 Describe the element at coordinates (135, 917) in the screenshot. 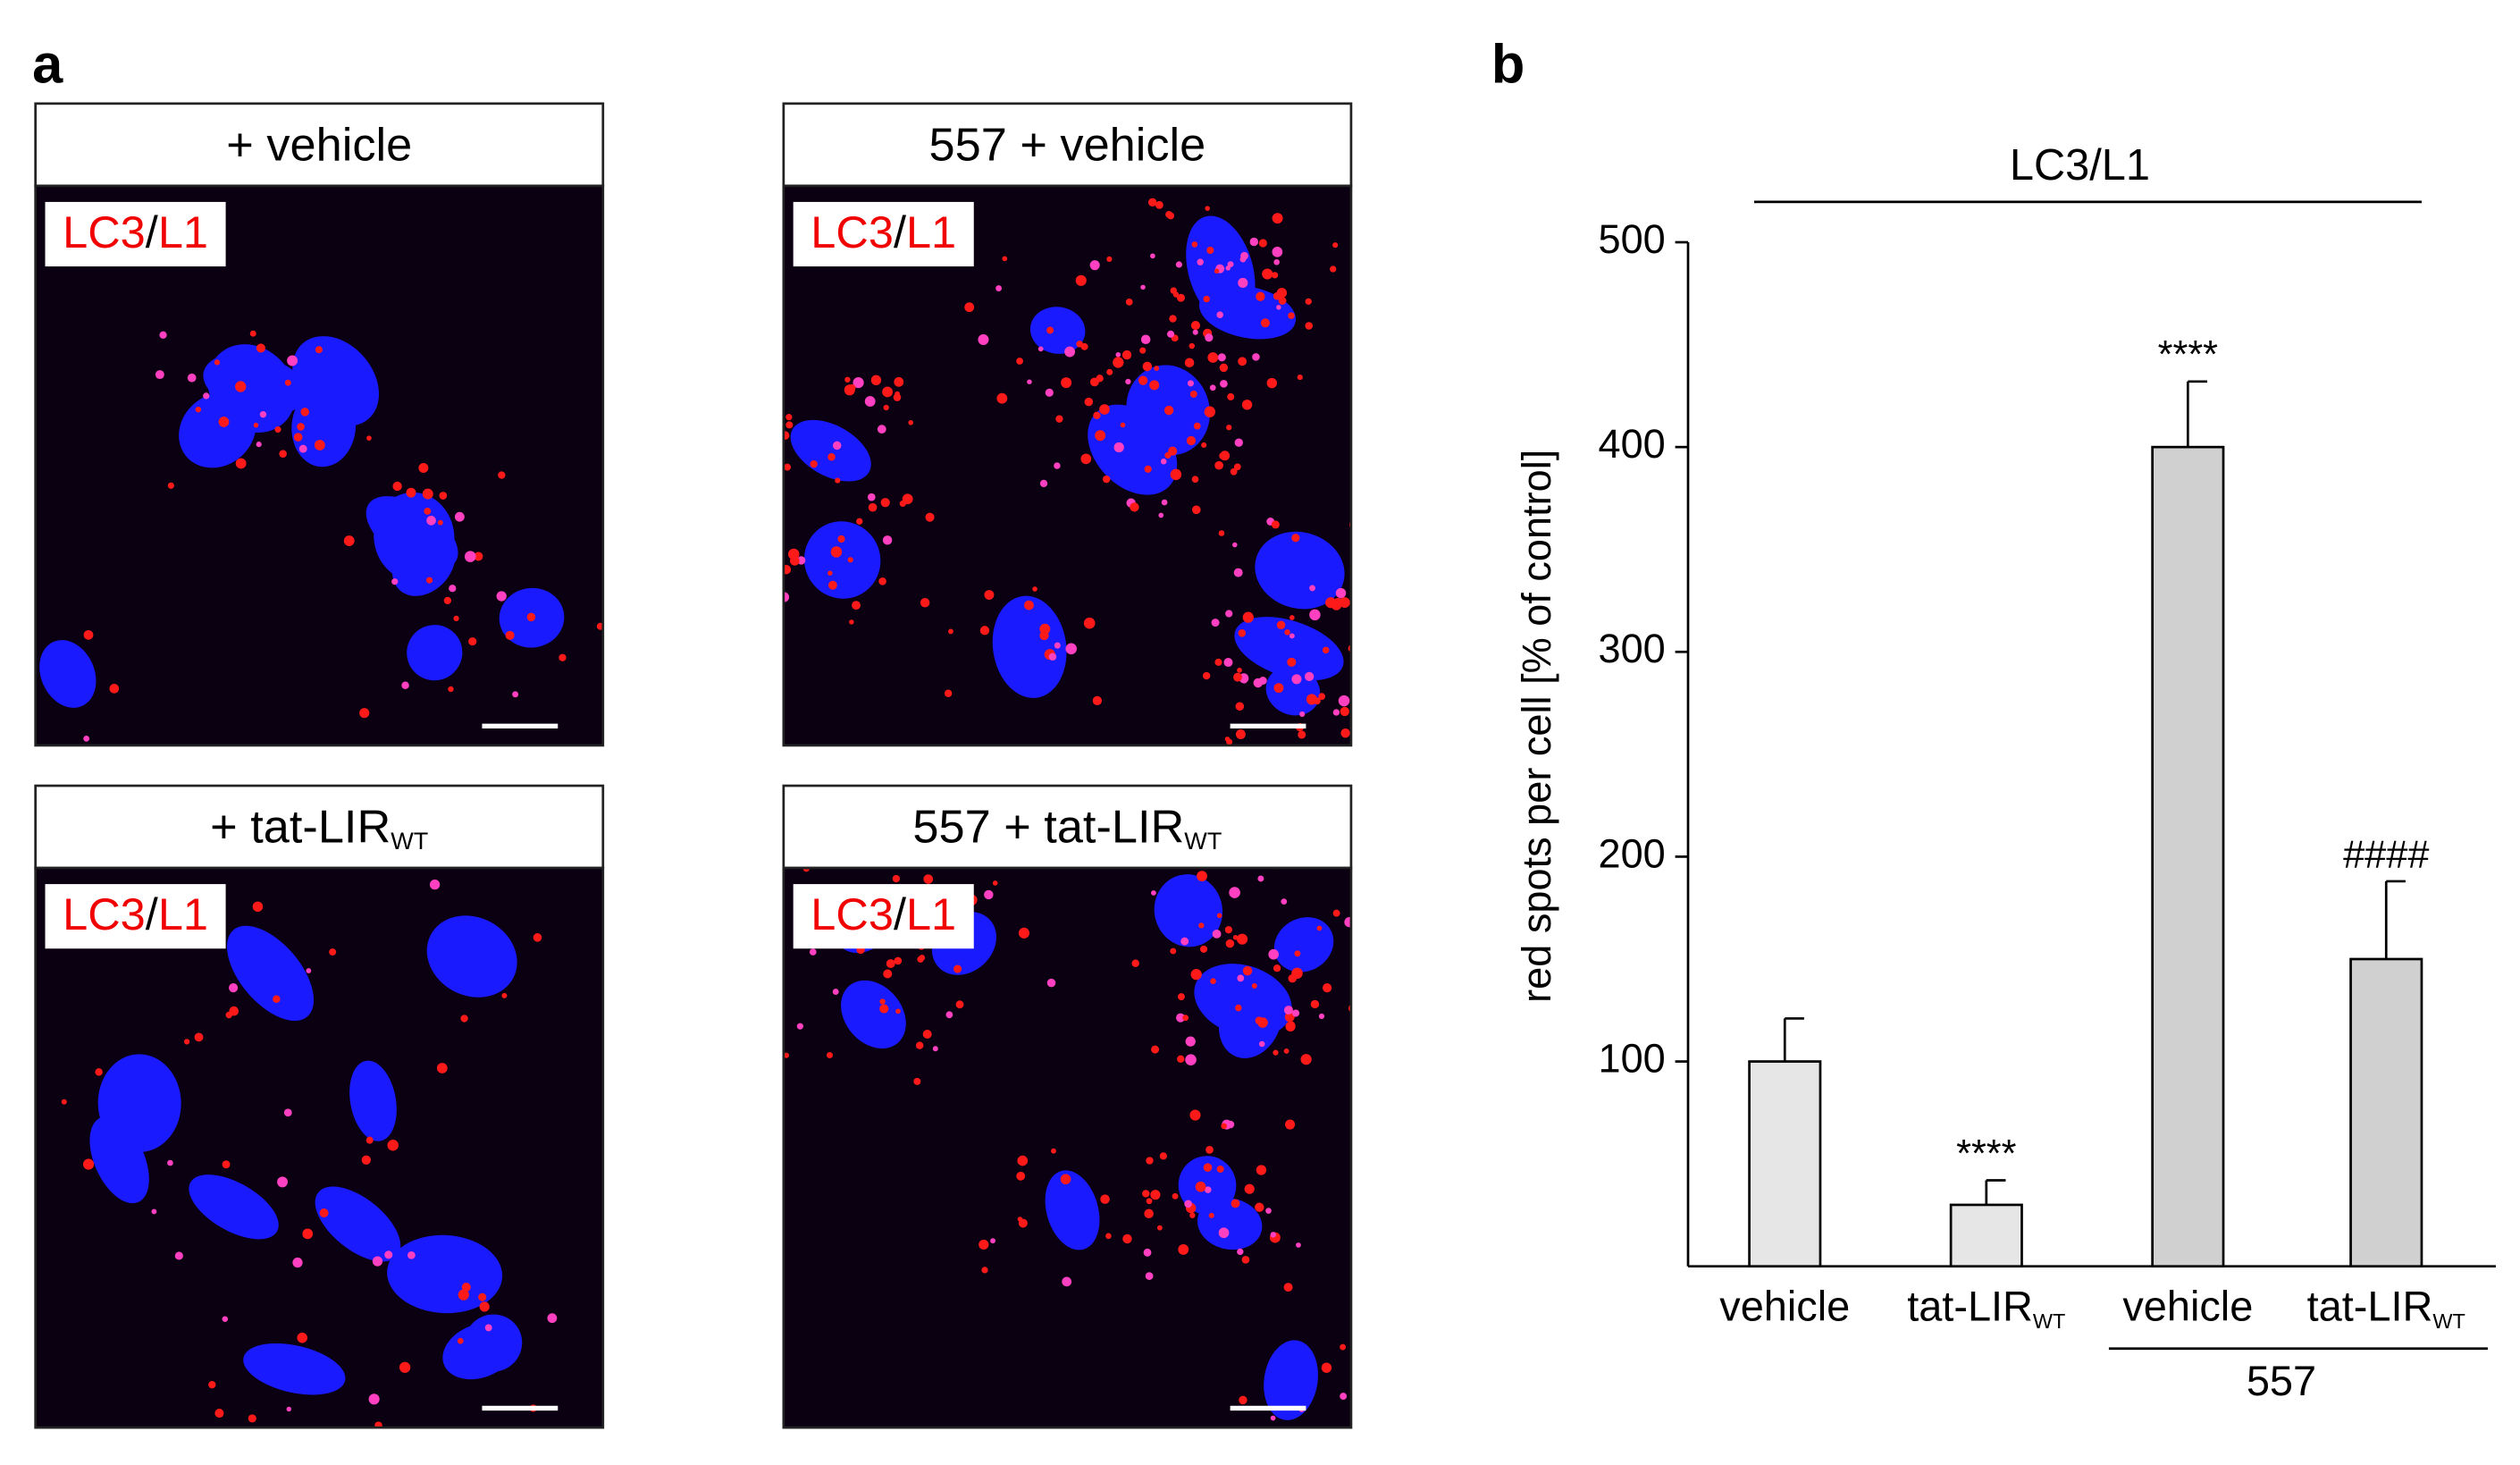

I see `stain-box` at that location.